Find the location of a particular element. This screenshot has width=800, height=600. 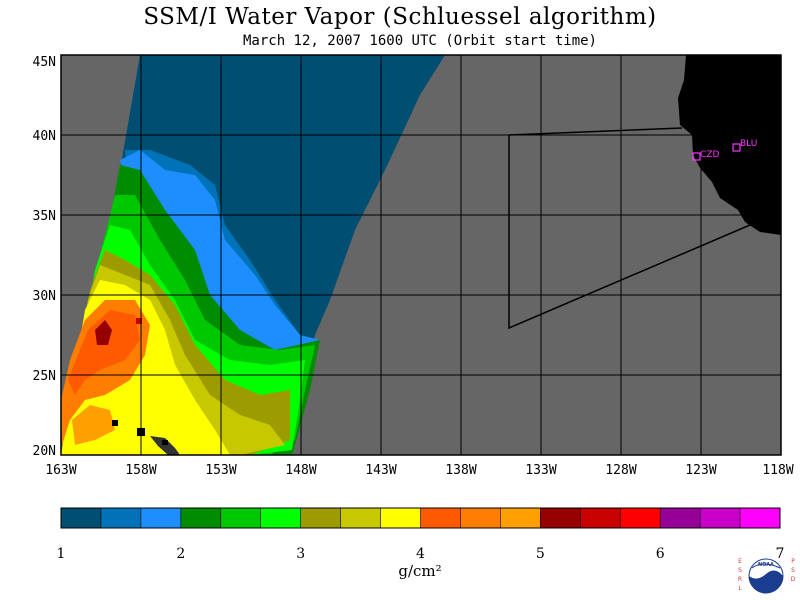

lon-label-138w: 138W is located at coordinates (460, 470).